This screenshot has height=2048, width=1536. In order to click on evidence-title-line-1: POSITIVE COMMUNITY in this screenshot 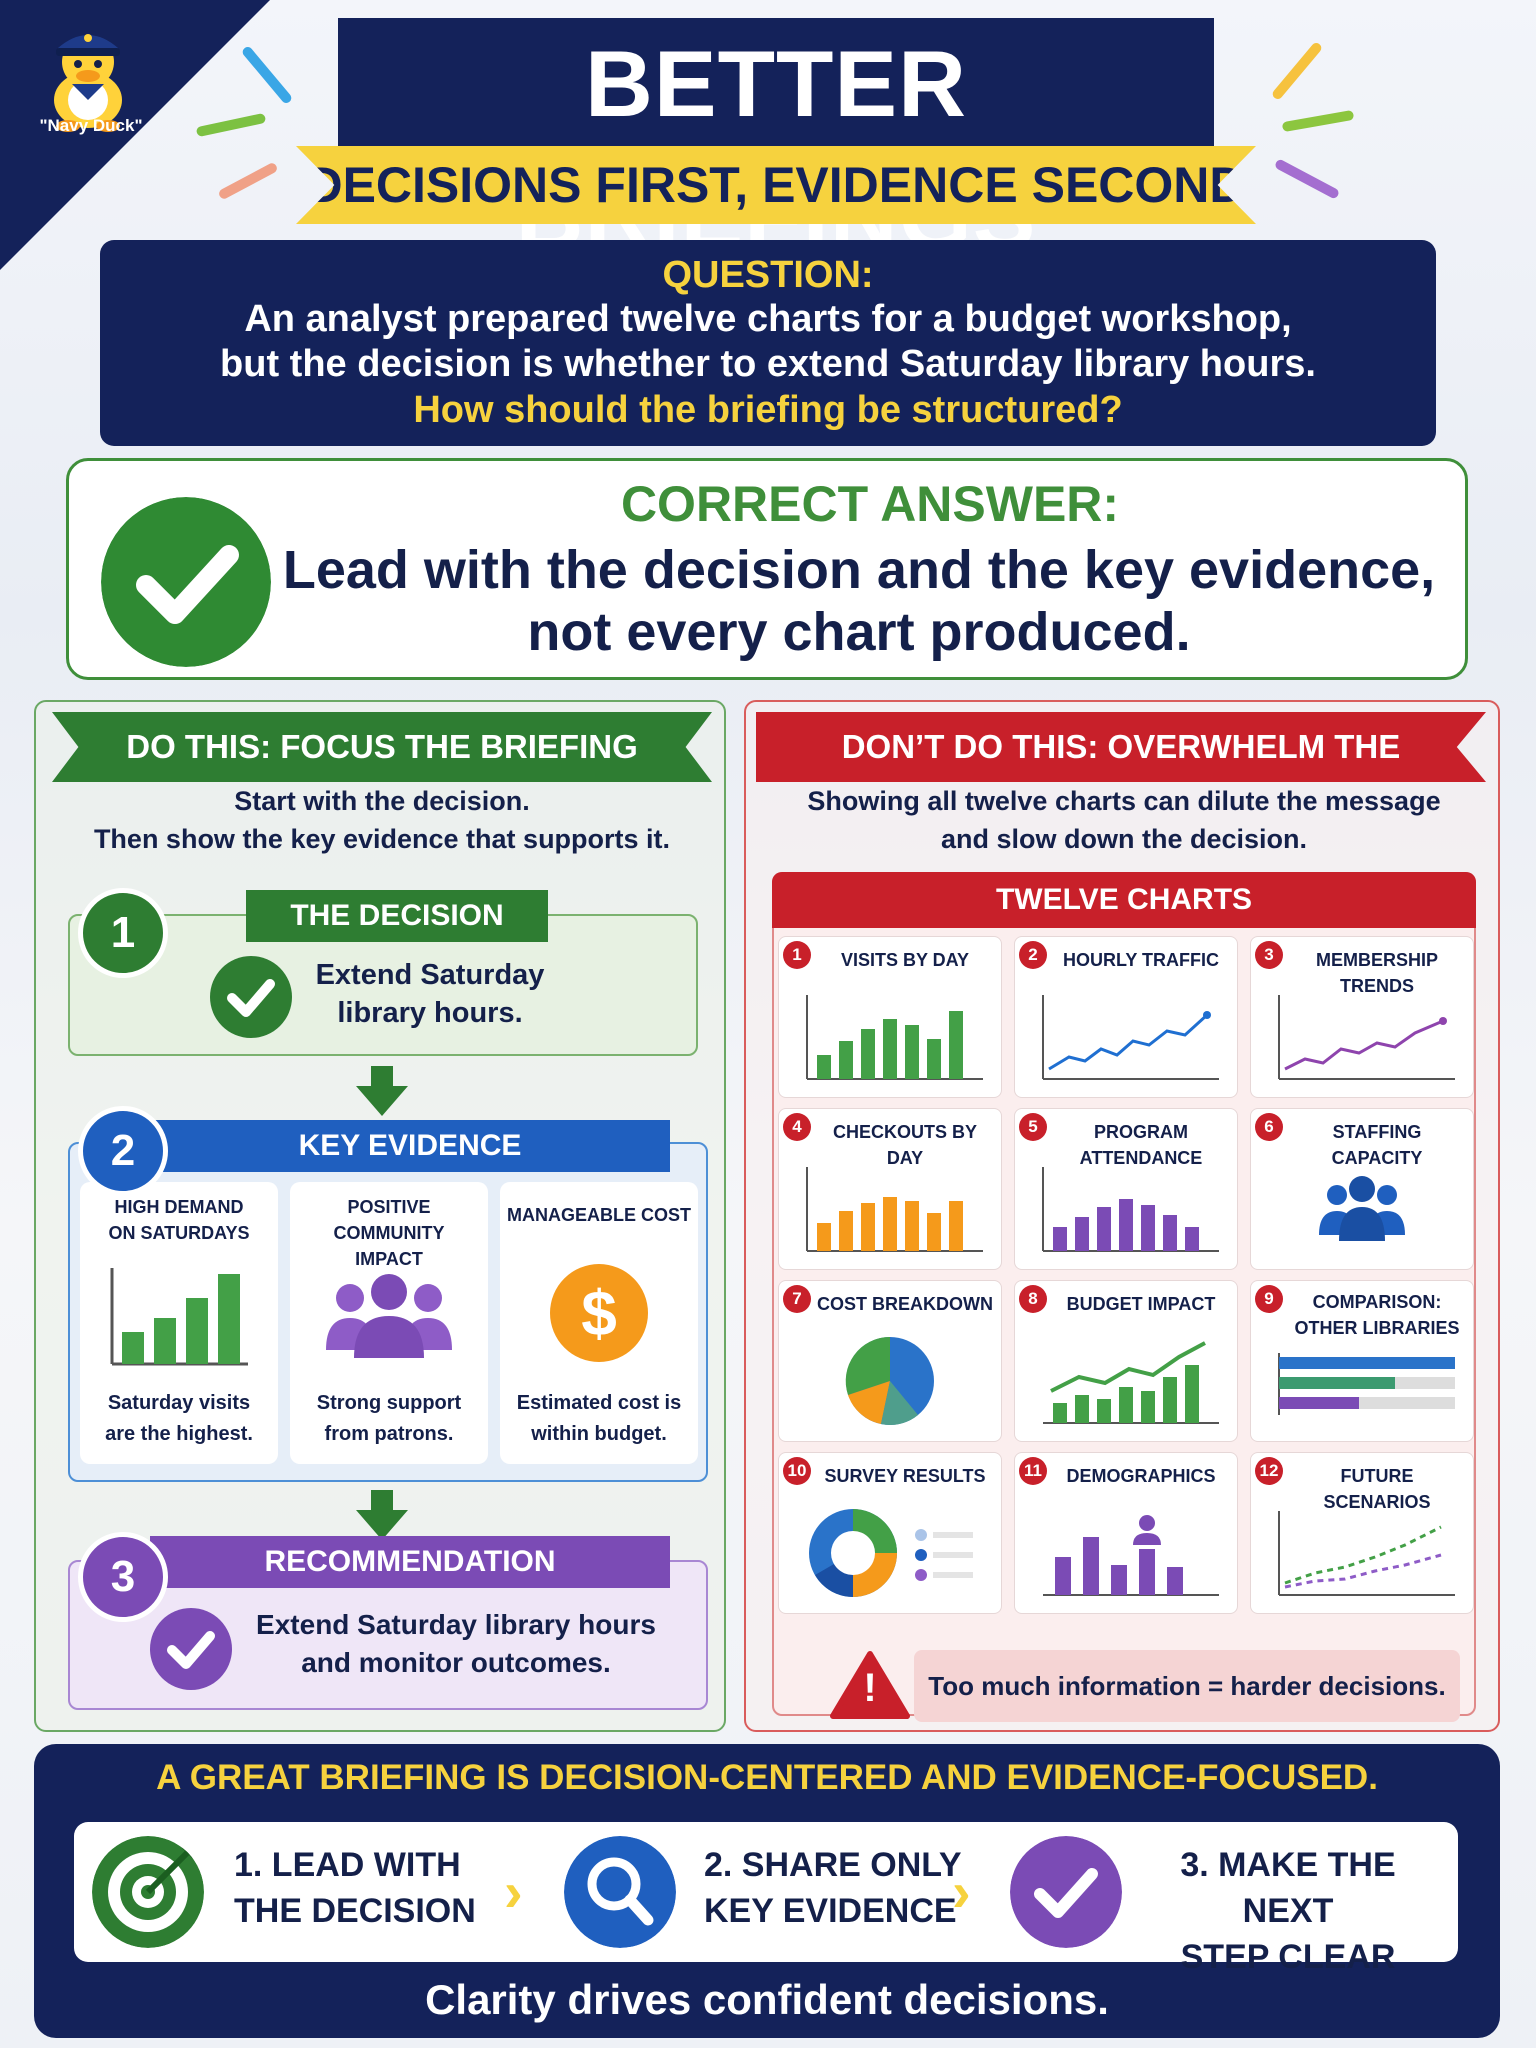, I will do `click(389, 1220)`.